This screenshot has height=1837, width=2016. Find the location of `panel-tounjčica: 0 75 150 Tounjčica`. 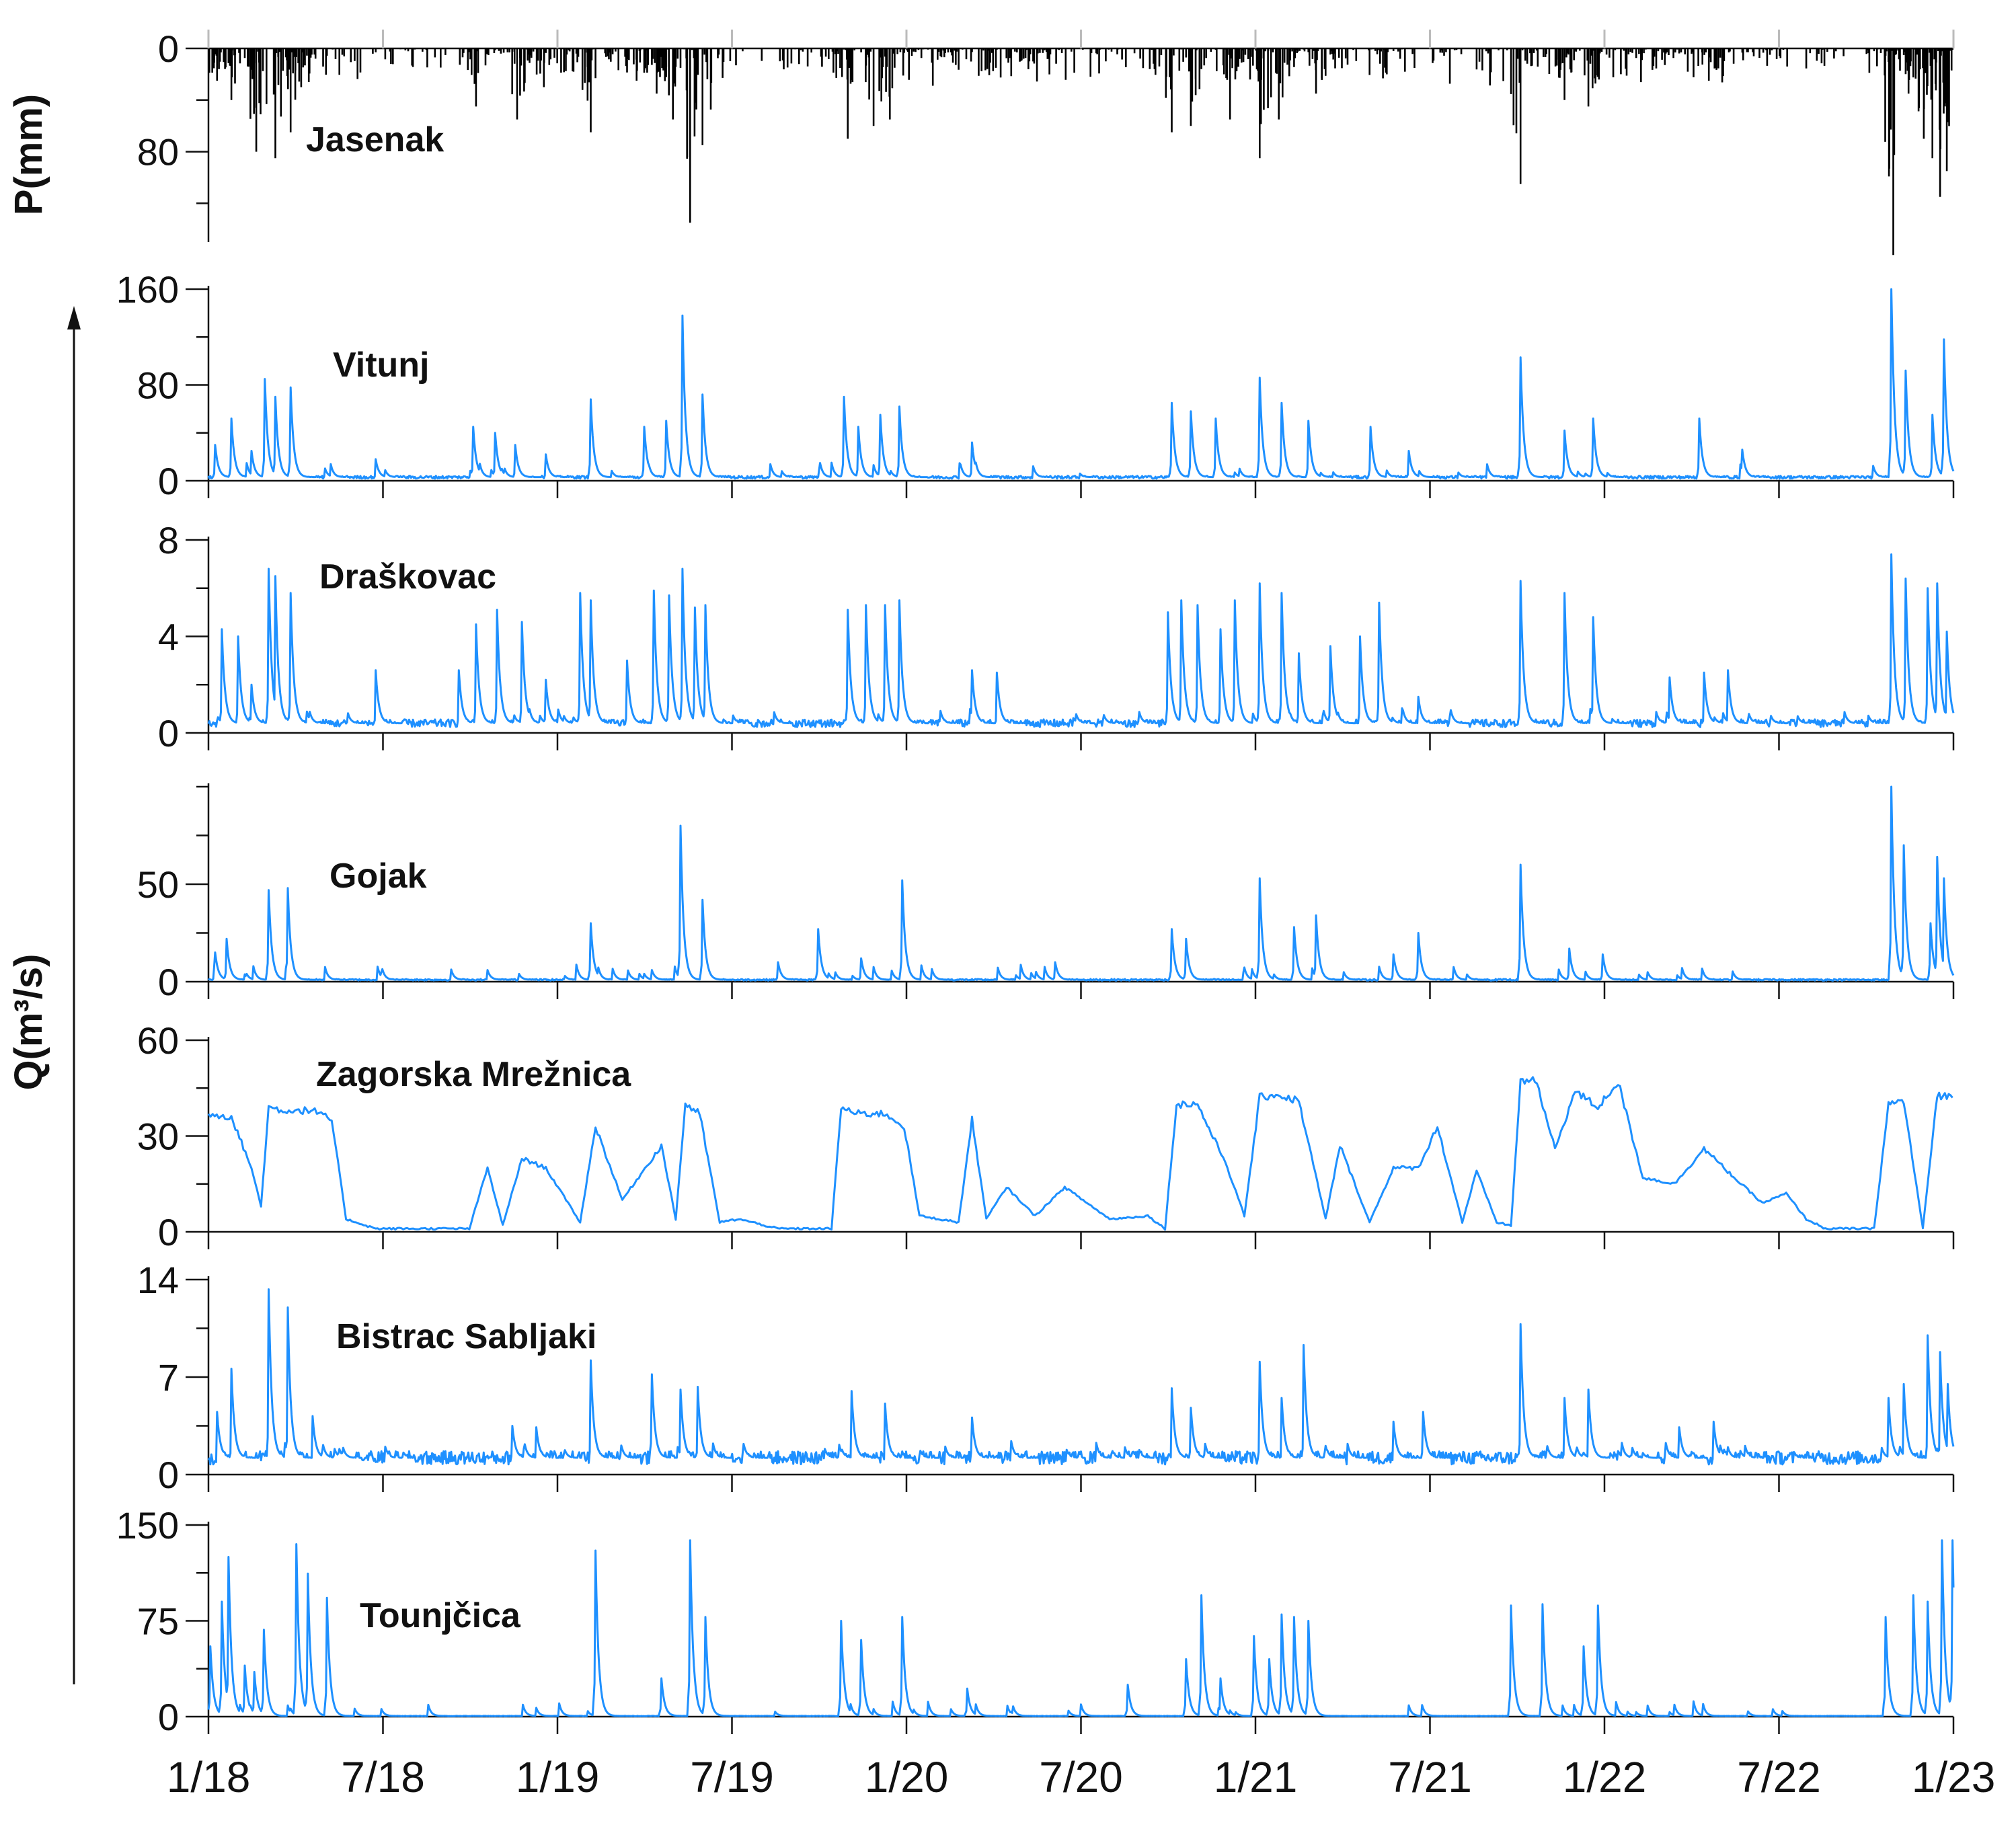

panel-tounjčica: 0 75 150 Tounjčica is located at coordinates (1036, 1621).